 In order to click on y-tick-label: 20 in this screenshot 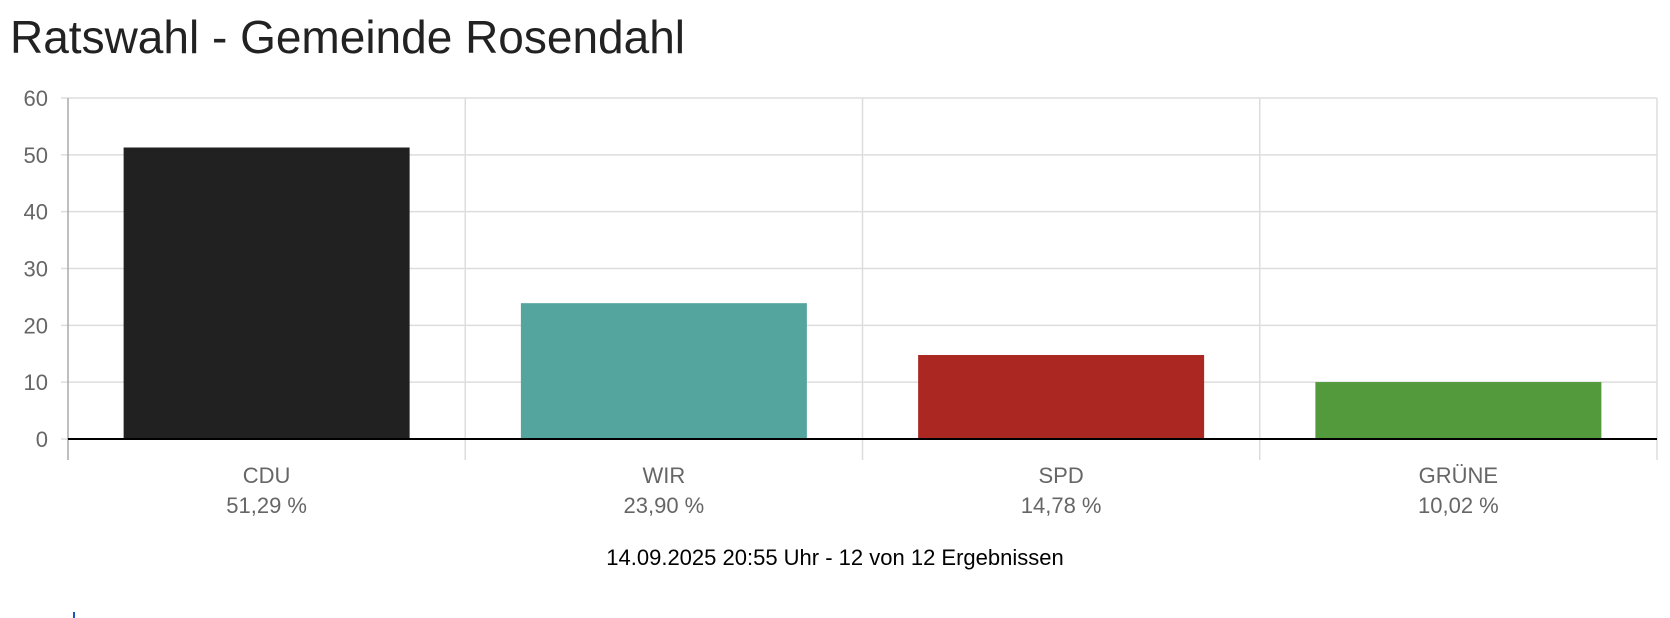, I will do `click(36, 325)`.